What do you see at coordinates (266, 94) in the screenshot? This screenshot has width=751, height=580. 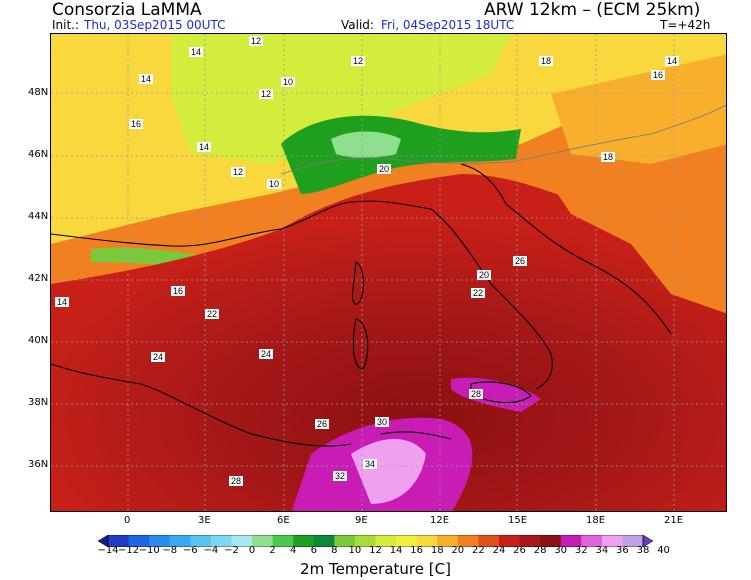 I see `temp-label-12b: 12` at bounding box center [266, 94].